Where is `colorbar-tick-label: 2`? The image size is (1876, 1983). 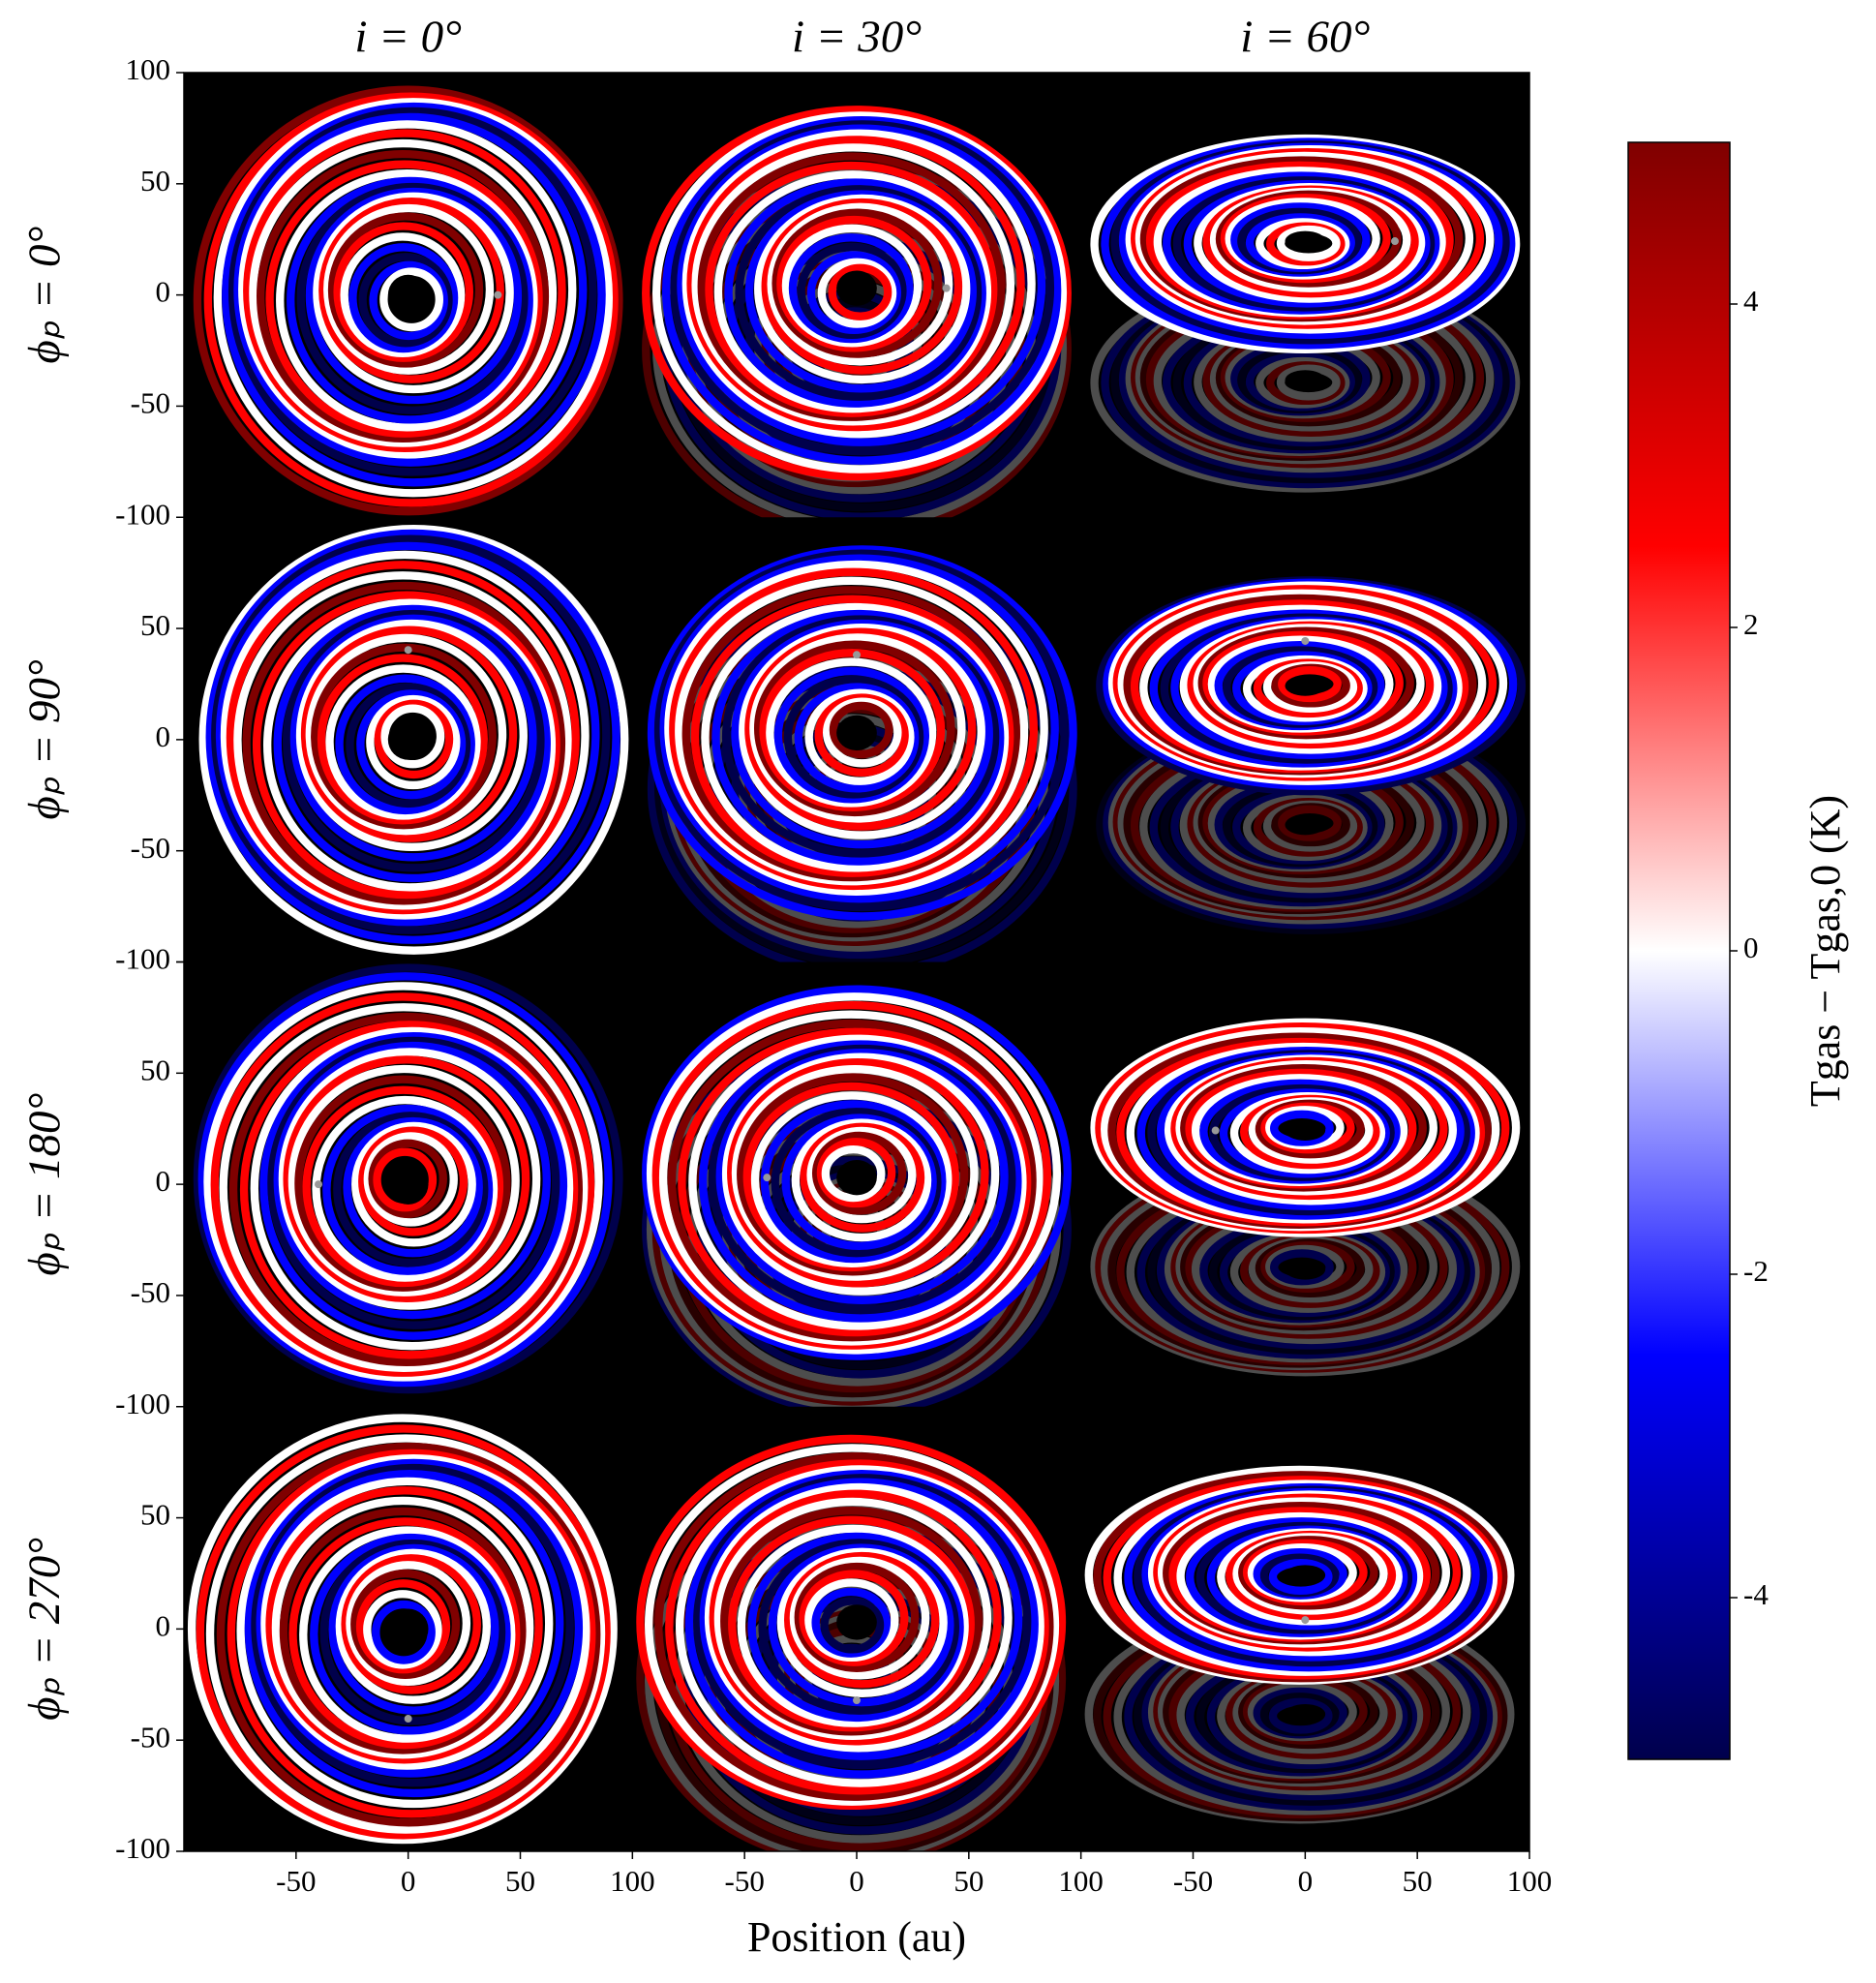 colorbar-tick-label: 2 is located at coordinates (1751, 624).